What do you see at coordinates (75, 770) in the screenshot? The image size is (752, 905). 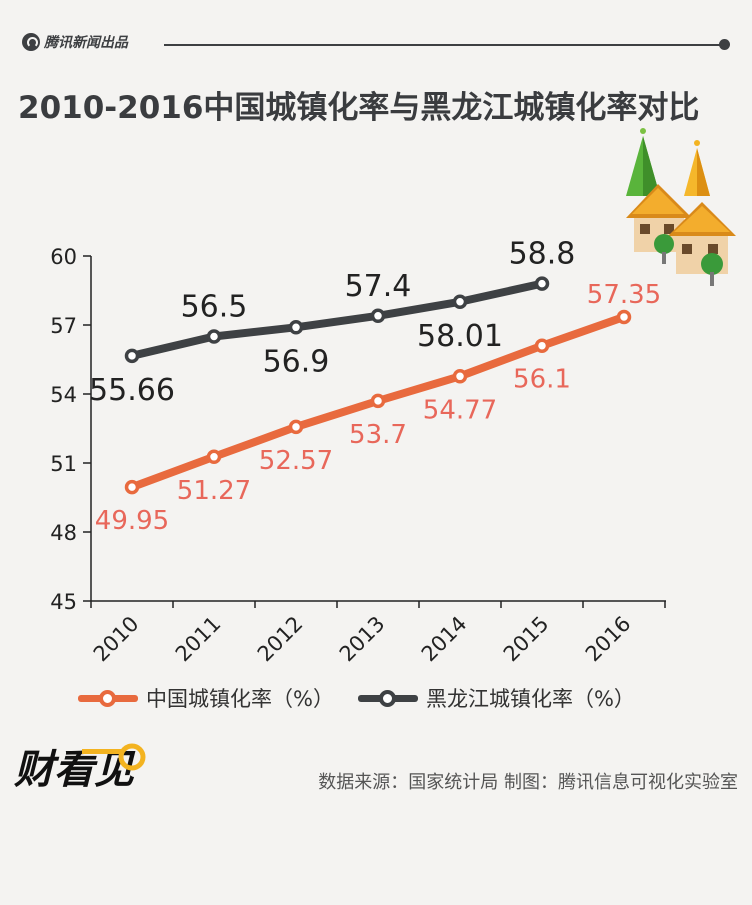 I see `caikanjian-logo-text: 财看见` at bounding box center [75, 770].